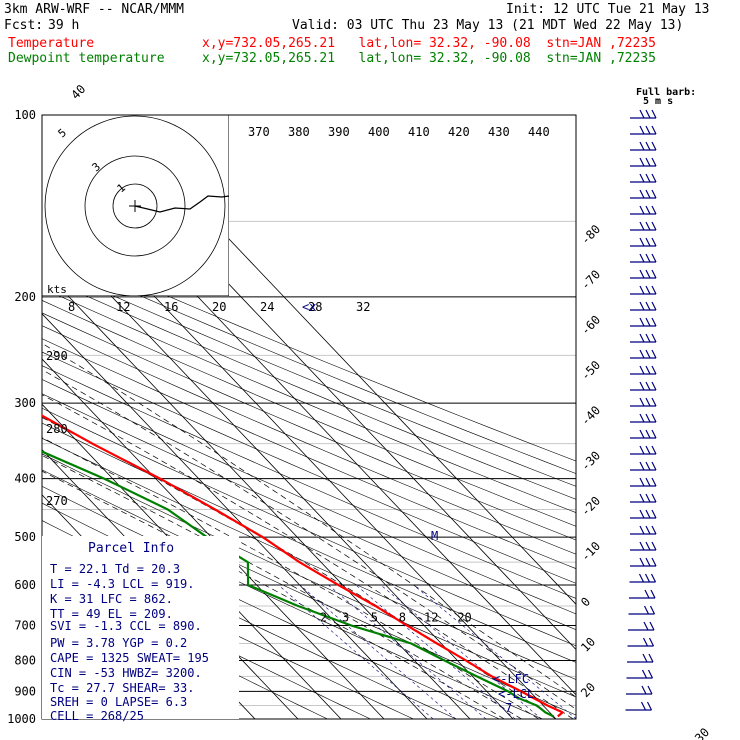 This screenshot has height=740, width=740. What do you see at coordinates (641, 410) in the screenshot?
I see `wind-barbs` at bounding box center [641, 410].